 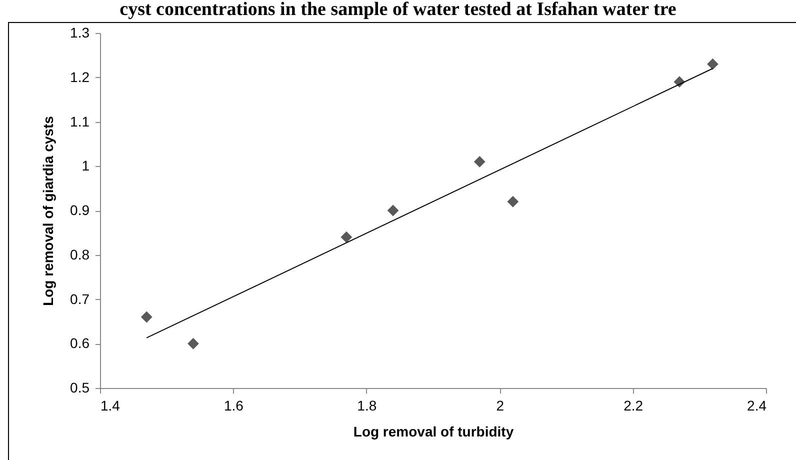 What do you see at coordinates (110, 406) in the screenshot?
I see `x-tick-label: 1.4` at bounding box center [110, 406].